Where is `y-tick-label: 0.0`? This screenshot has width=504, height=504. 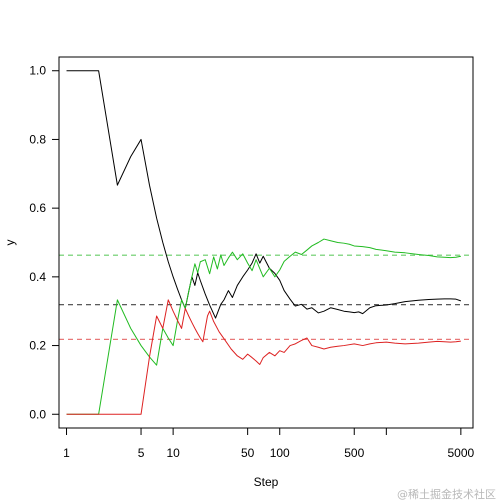
y-tick-label: 0.0 is located at coordinates (37, 414).